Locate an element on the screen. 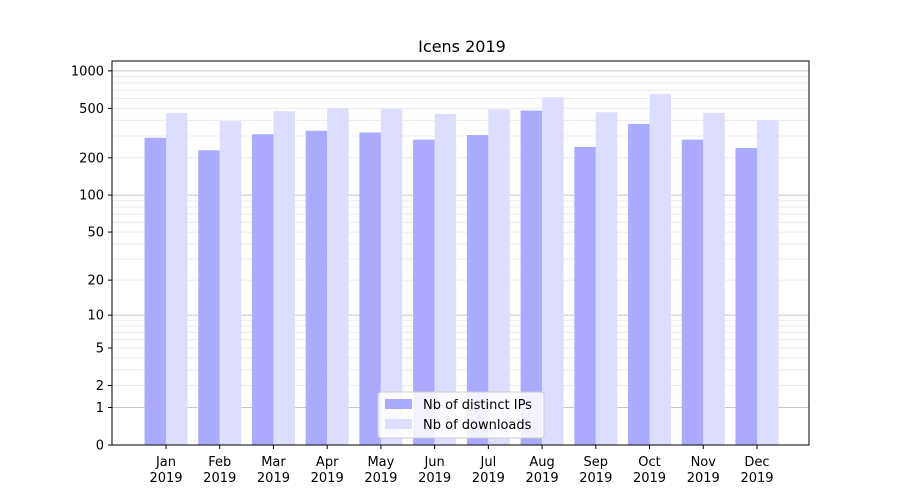 This screenshot has width=900, height=504. chart-title: Icens 2019 is located at coordinates (462, 46).